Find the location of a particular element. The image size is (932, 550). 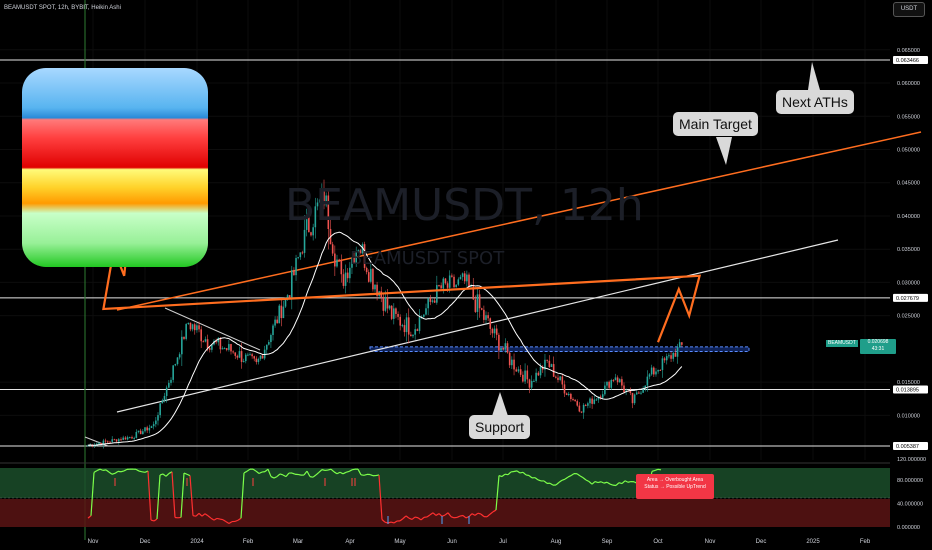

time-tick-label: Jul is located at coordinates (503, 542).